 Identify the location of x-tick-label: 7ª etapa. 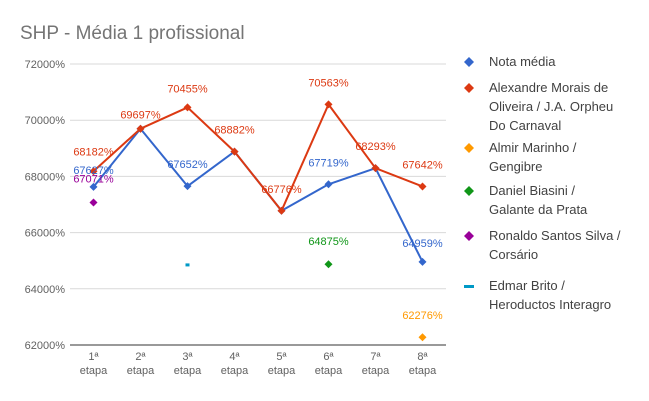
(376, 364).